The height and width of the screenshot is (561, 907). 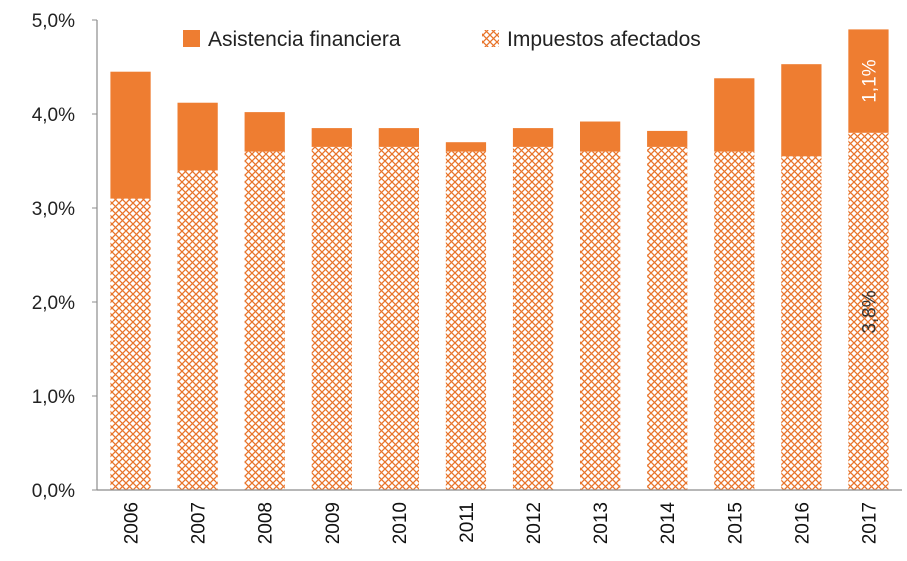 I want to click on bar-impuestos-2009, so click(x=331, y=318).